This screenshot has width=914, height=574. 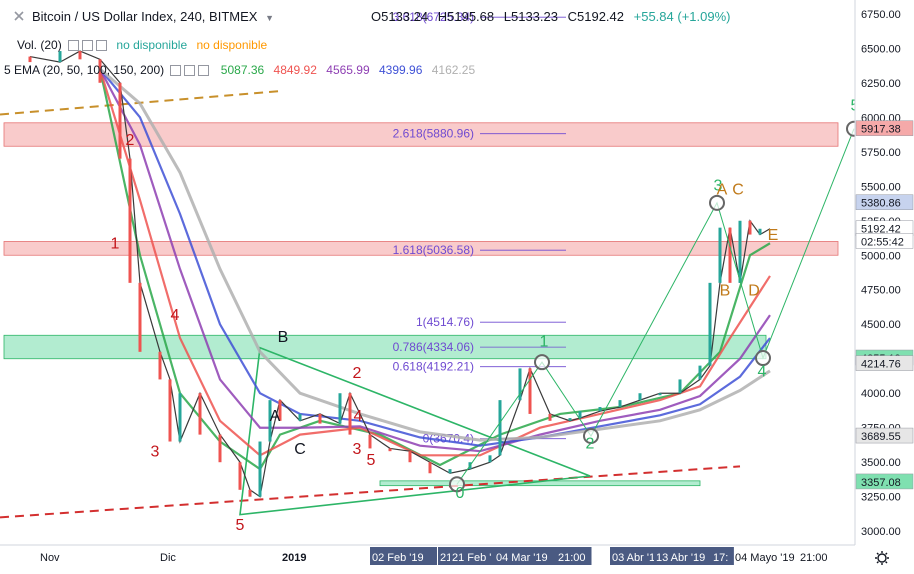 What do you see at coordinates (232, 45) in the screenshot?
I see `volume-na-2: no disponible` at bounding box center [232, 45].